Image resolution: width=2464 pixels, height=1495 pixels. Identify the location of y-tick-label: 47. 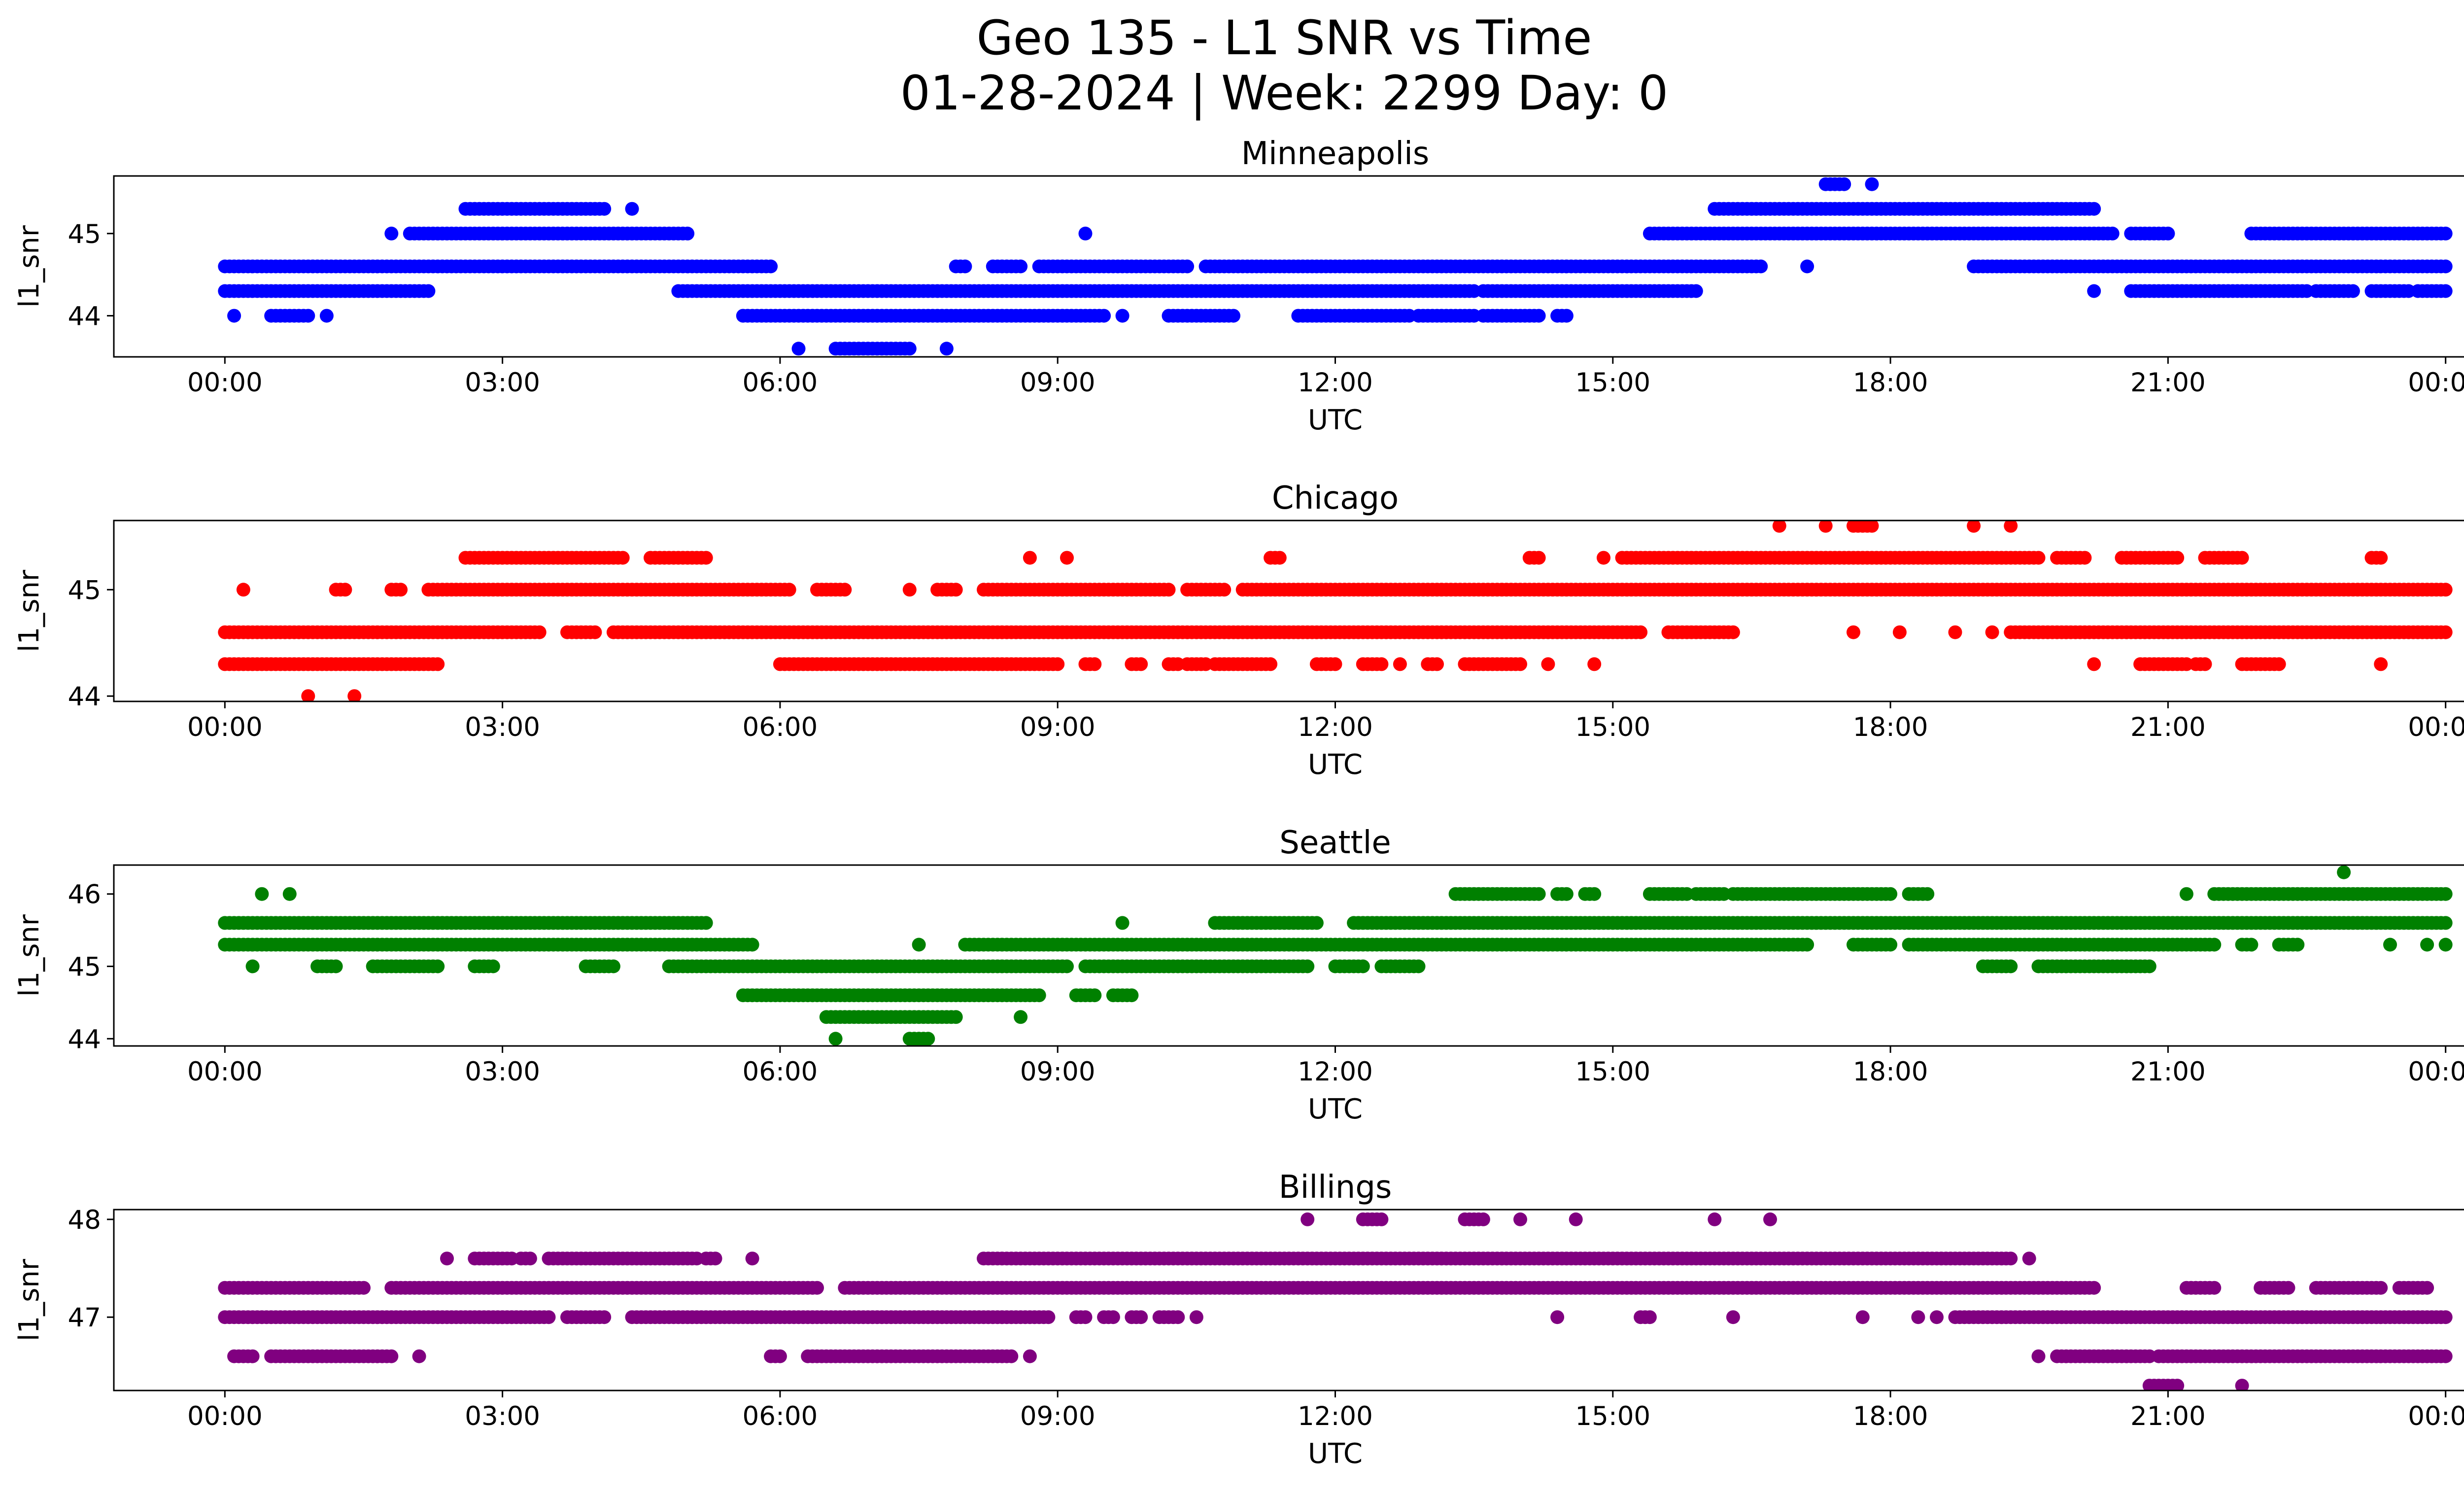
(84, 1318).